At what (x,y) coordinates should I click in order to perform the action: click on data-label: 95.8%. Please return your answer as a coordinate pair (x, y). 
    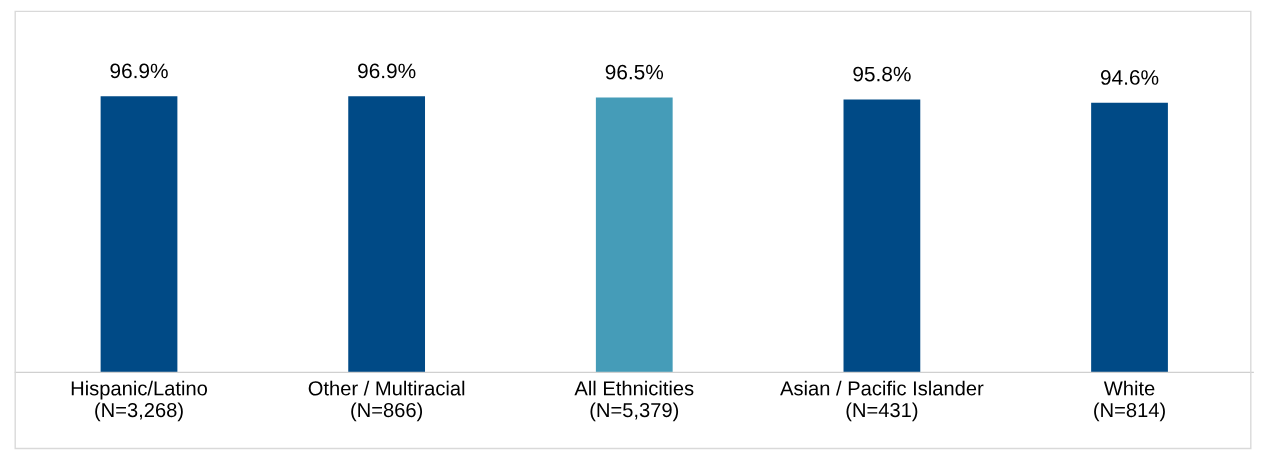
    Looking at the image, I should click on (882, 74).